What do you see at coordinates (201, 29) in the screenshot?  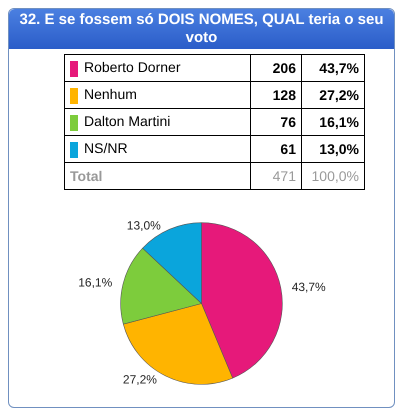 I see `chart-title: 32. E se fossem só DOIS NOMES, QUAL teria o seu voto` at bounding box center [201, 29].